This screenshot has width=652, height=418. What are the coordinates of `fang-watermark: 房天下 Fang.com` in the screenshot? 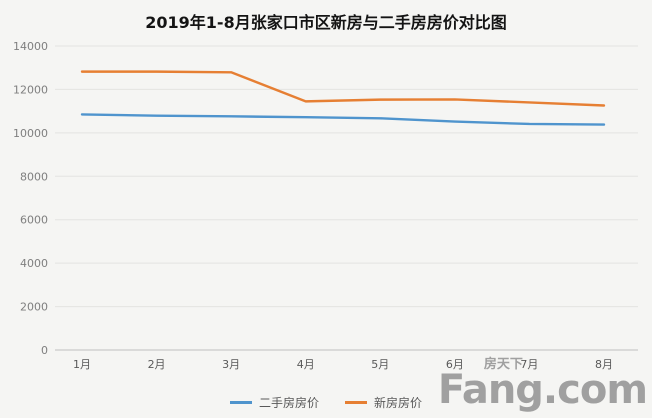 It's located at (542, 385).